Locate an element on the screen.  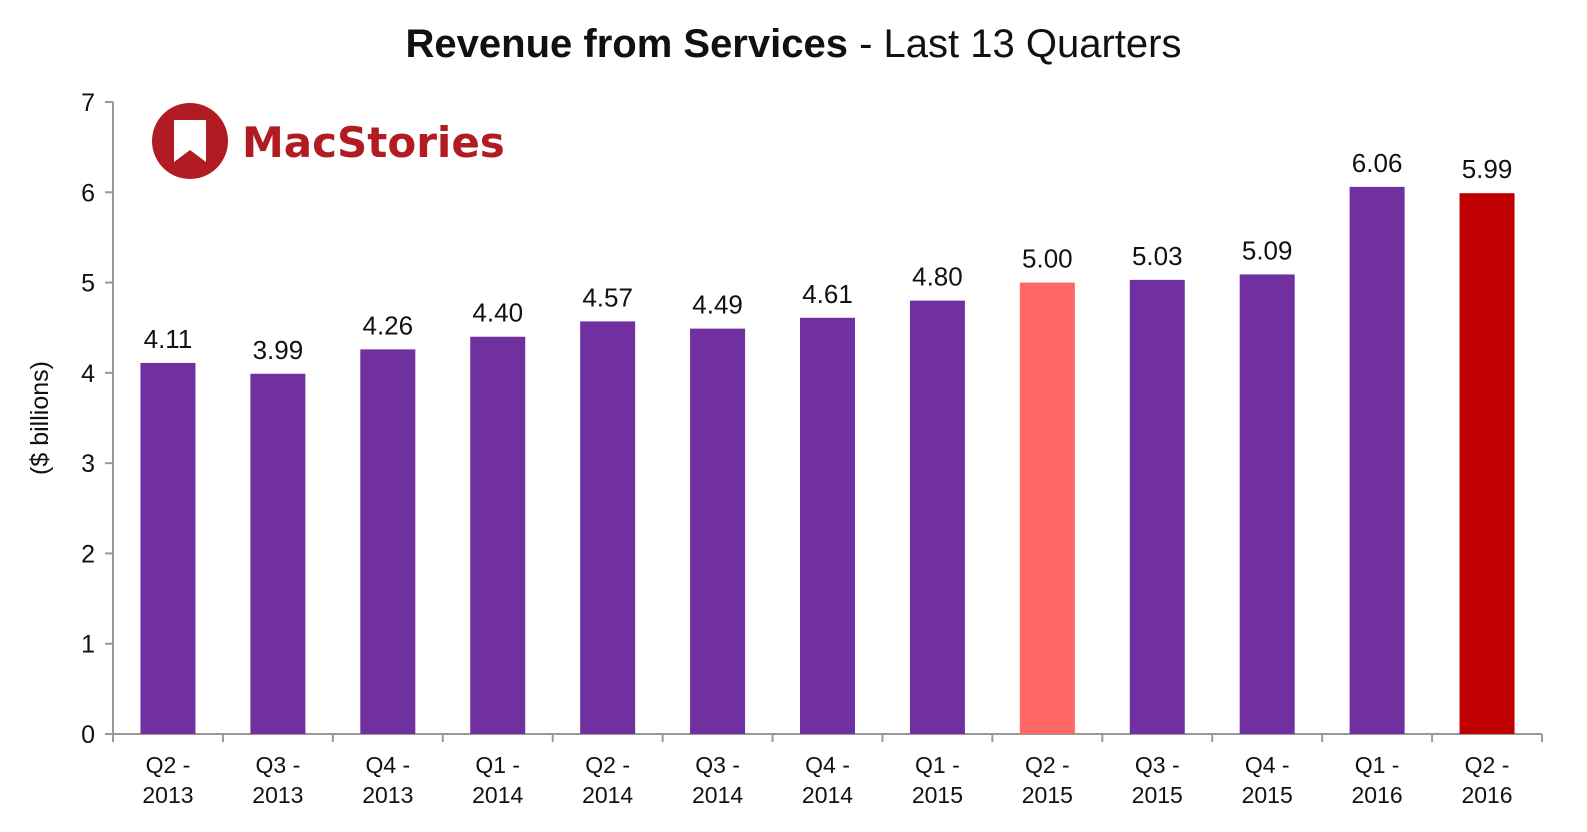
data-label: 4.40 is located at coordinates (497, 313).